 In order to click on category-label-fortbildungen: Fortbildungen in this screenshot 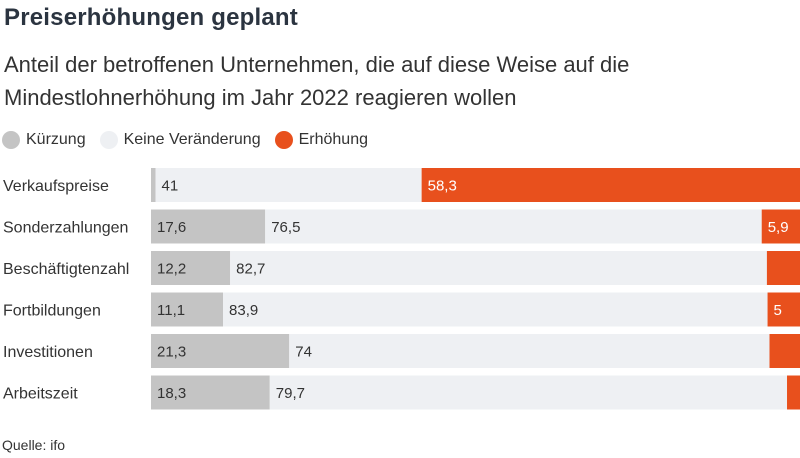, I will do `click(52, 311)`.